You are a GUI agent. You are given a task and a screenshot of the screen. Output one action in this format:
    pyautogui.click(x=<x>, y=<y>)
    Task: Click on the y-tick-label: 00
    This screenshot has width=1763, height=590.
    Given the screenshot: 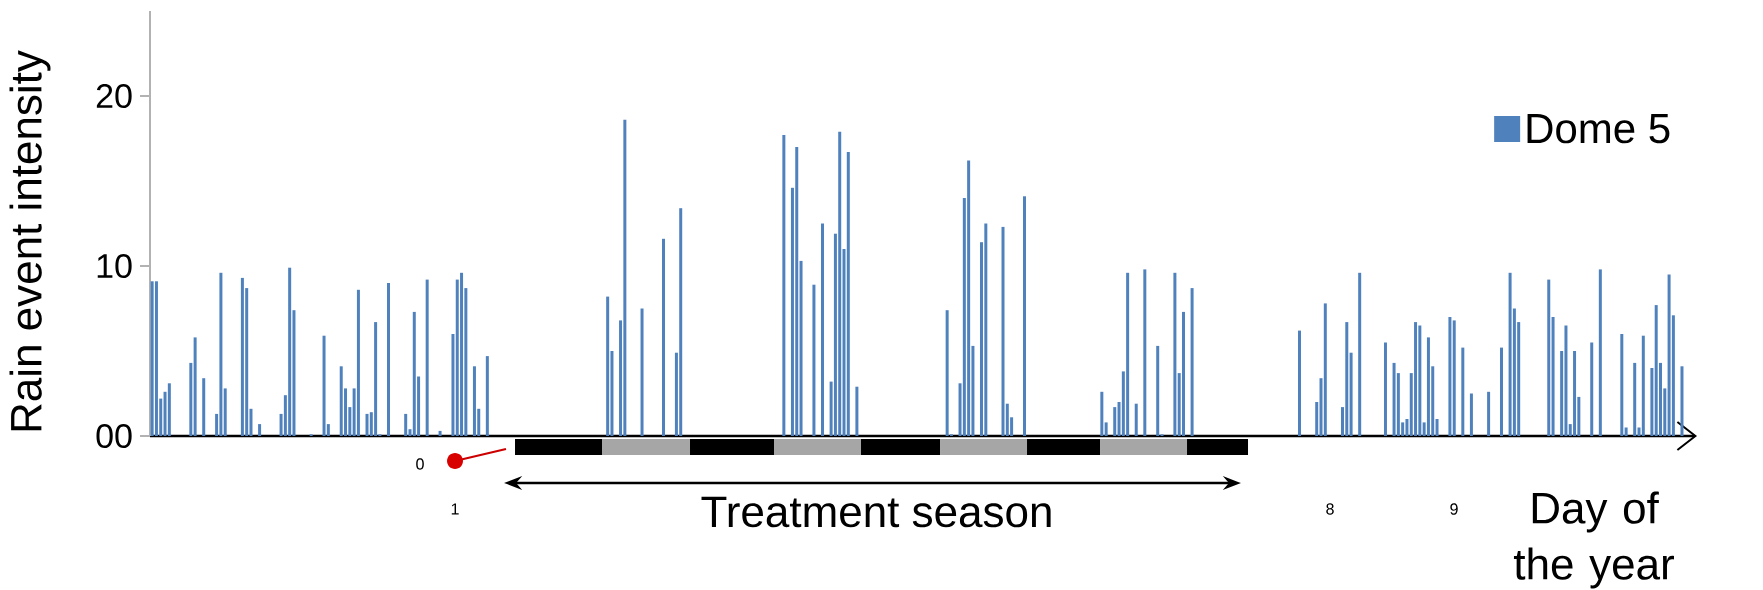 What is the action you would take?
    pyautogui.click(x=114, y=436)
    